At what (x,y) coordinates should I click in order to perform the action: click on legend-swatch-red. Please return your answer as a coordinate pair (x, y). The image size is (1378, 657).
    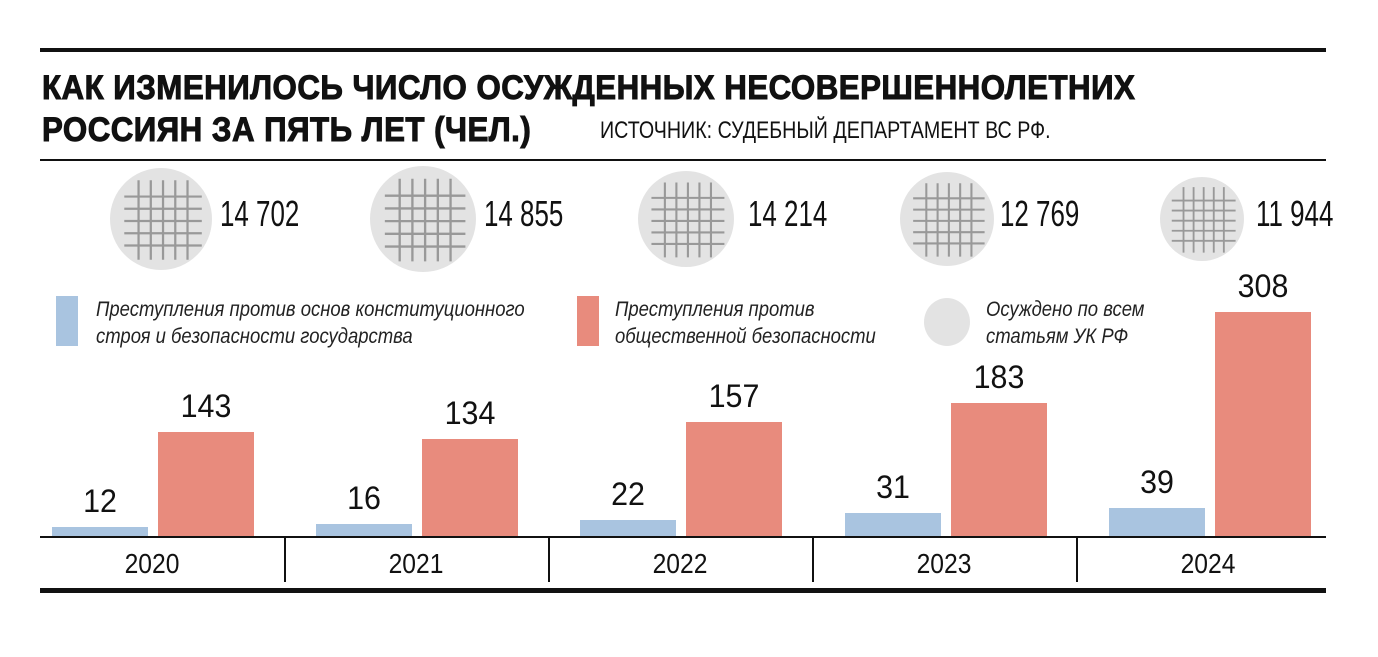
    Looking at the image, I should click on (588, 321).